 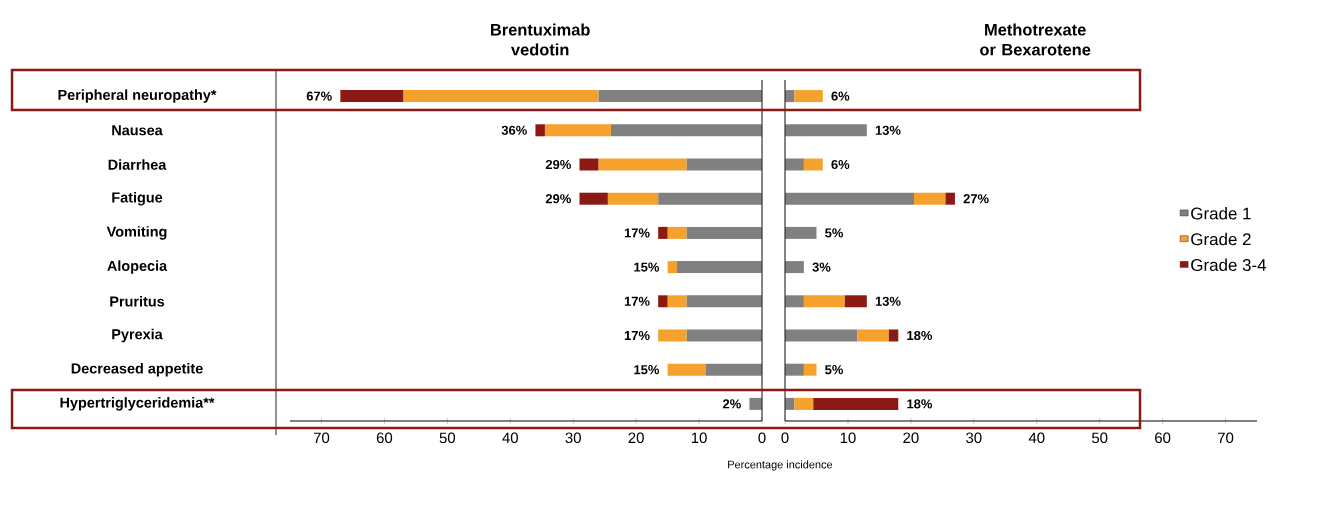 I want to click on y-tick-label: Vomiting, so click(x=136, y=233).